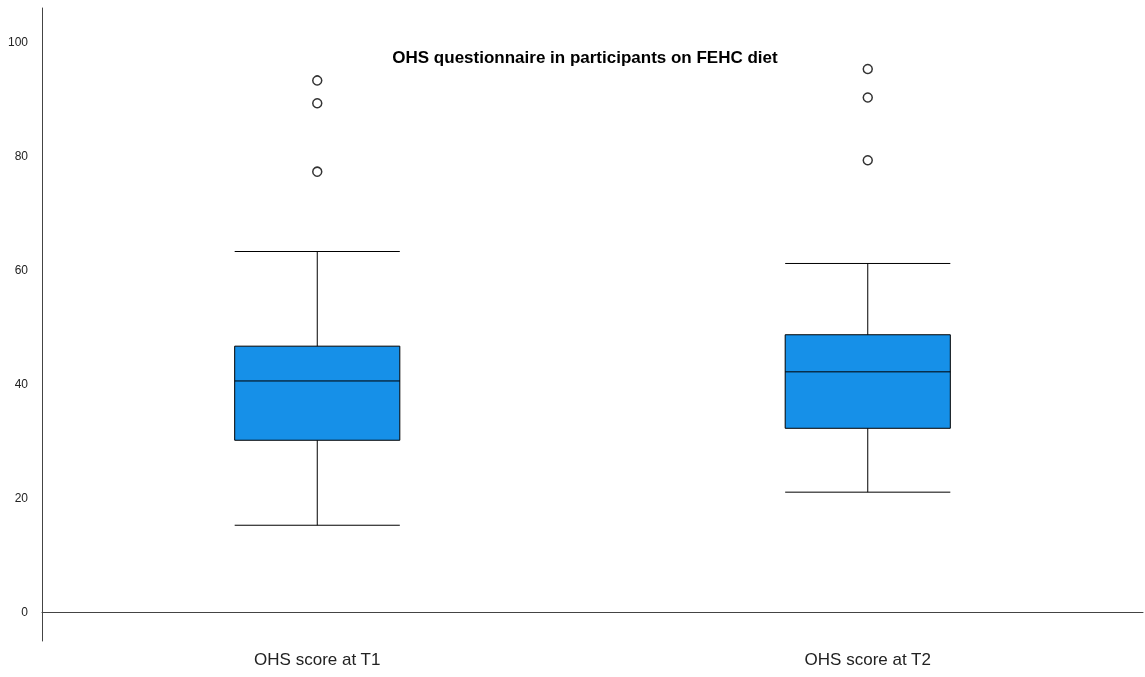 This screenshot has height=677, width=1145. I want to click on y-tick-label: 0, so click(25, 612).